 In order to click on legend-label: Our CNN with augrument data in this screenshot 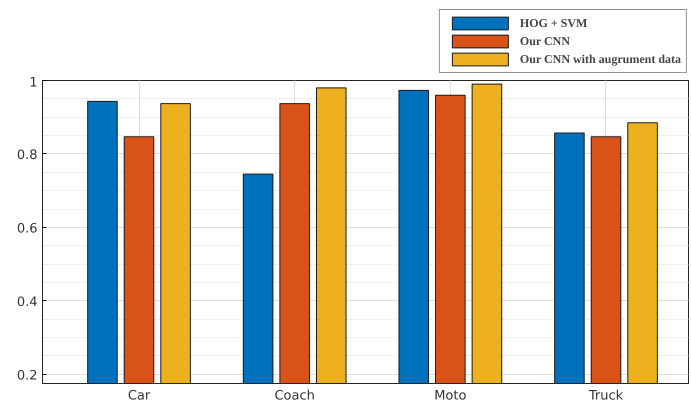, I will do `click(600, 59)`.